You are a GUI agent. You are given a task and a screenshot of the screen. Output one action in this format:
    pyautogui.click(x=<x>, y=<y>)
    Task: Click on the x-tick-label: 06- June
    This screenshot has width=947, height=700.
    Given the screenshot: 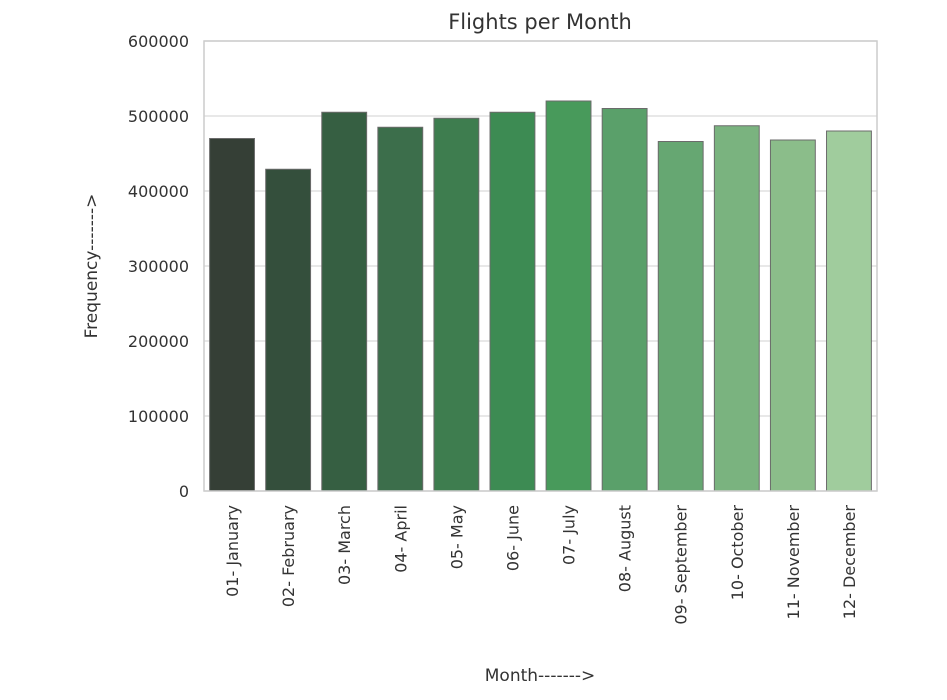 What is the action you would take?
    pyautogui.click(x=512, y=538)
    